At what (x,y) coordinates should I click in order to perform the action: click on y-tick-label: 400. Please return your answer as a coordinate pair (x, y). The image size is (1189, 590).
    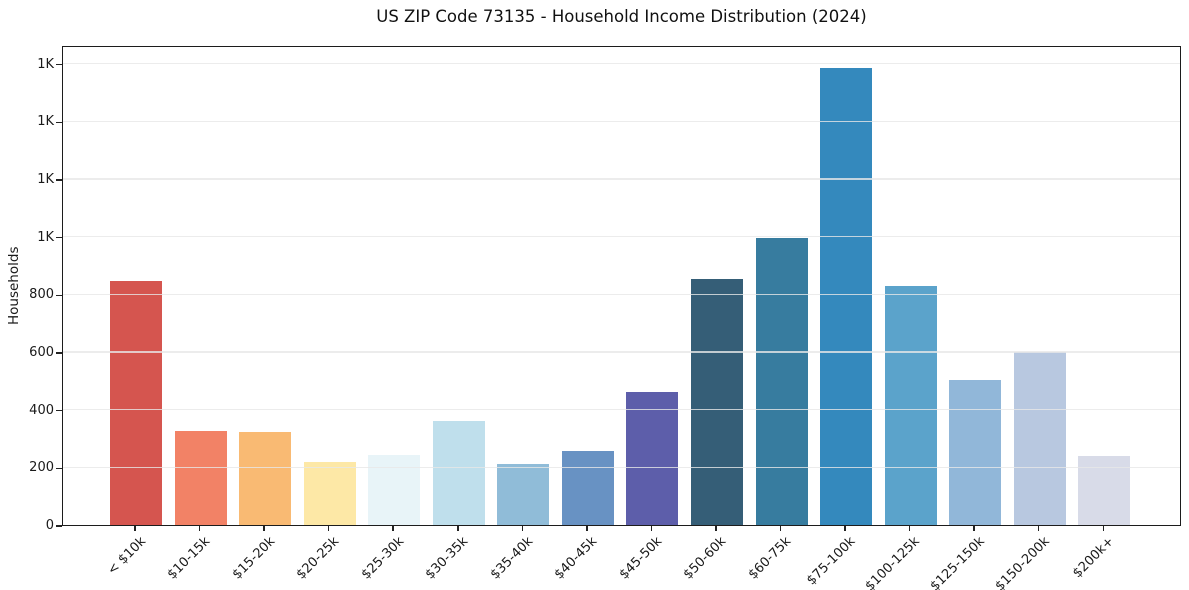
    Looking at the image, I should click on (41, 410).